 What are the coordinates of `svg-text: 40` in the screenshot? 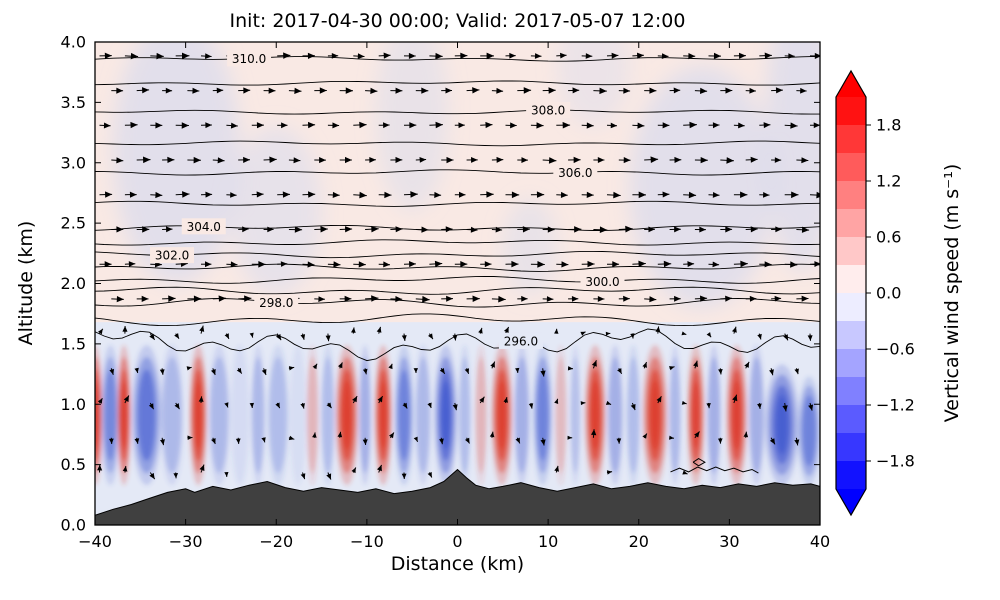 It's located at (820, 541).